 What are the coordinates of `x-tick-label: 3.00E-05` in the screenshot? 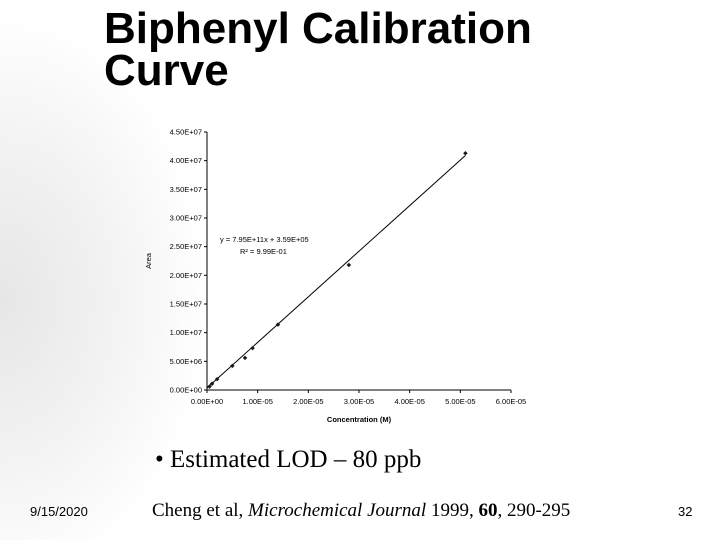 It's located at (359, 401).